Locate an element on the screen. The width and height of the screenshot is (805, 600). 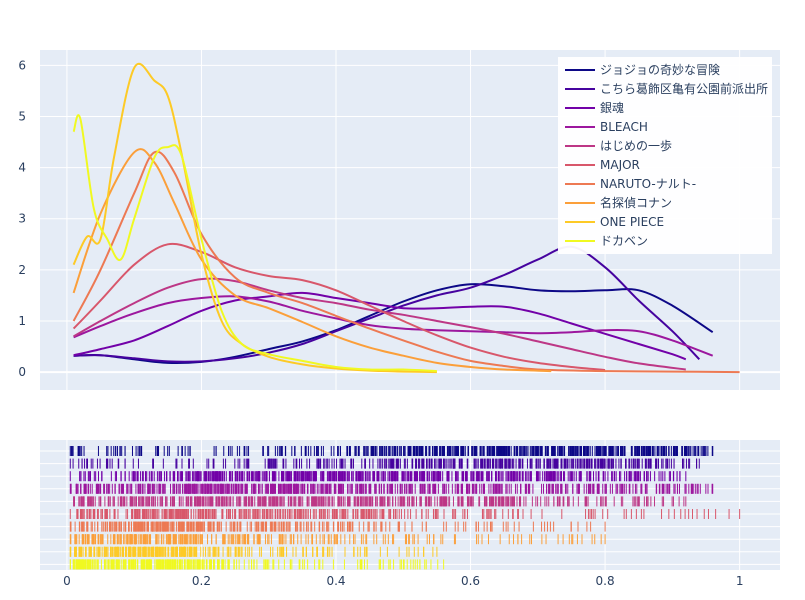
legend-item: ドカベン is located at coordinates (606, 241).